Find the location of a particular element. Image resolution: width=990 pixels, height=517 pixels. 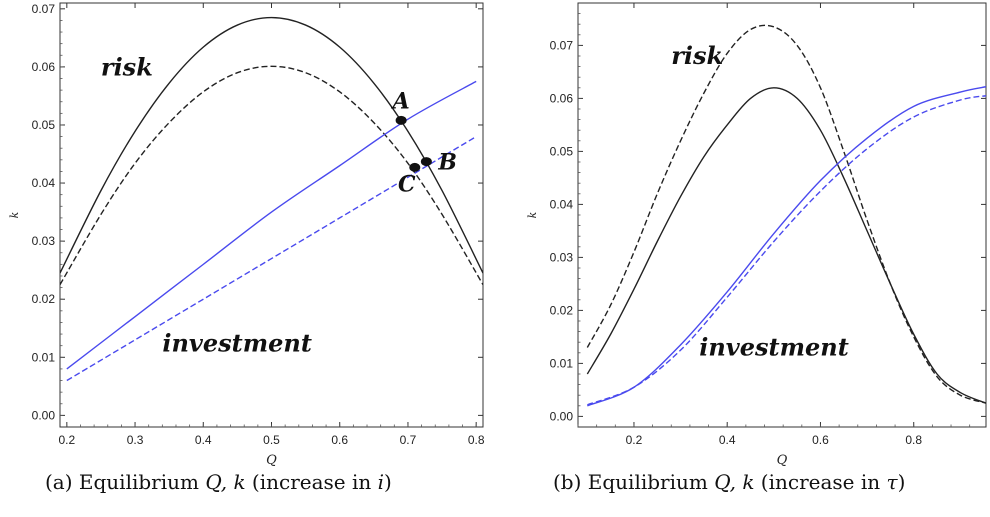

caption-a-vars: Q, k is located at coordinates (225, 482).